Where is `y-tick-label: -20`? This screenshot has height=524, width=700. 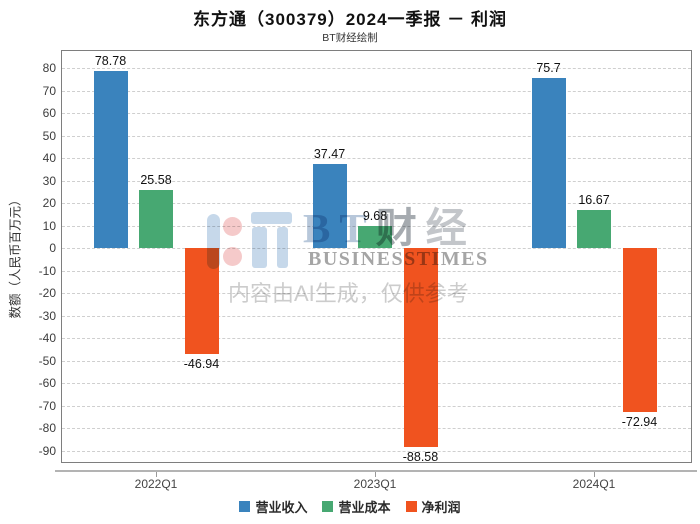 y-tick-label: -20 is located at coordinates (47, 293).